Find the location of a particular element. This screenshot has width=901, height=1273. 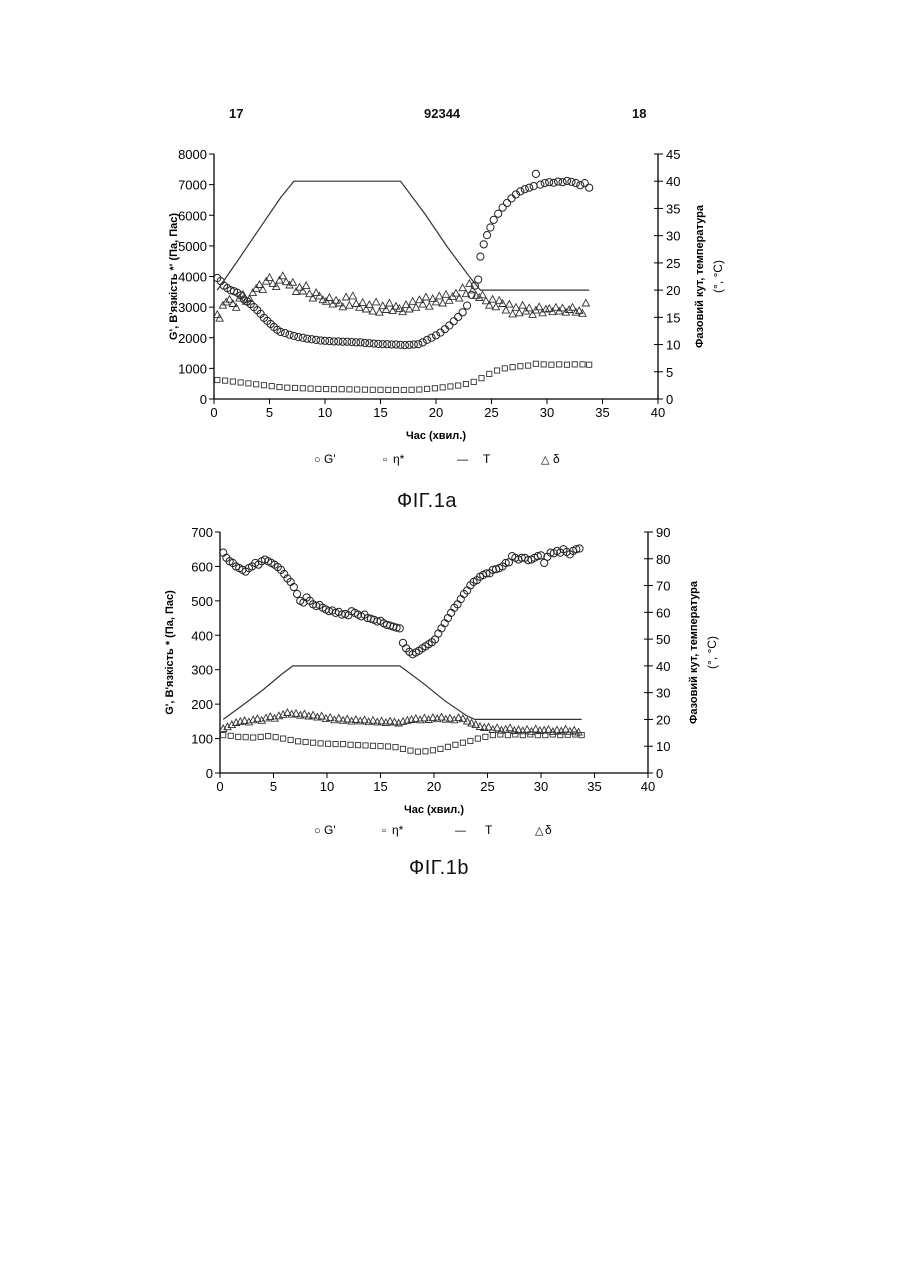

x-tick-label: 0 is located at coordinates (219, 786).